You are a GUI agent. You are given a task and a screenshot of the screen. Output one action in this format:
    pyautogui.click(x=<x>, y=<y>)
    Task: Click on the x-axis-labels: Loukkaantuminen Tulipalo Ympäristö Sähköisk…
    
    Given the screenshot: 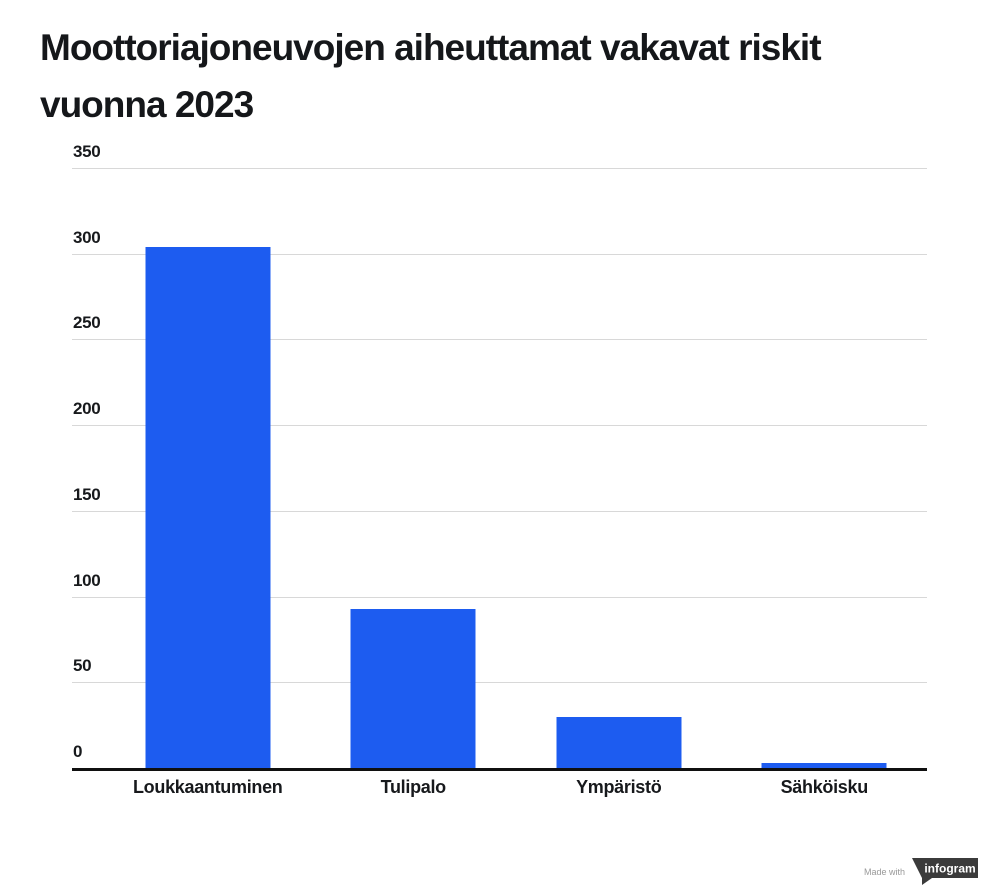 What is the action you would take?
    pyautogui.click(x=516, y=787)
    